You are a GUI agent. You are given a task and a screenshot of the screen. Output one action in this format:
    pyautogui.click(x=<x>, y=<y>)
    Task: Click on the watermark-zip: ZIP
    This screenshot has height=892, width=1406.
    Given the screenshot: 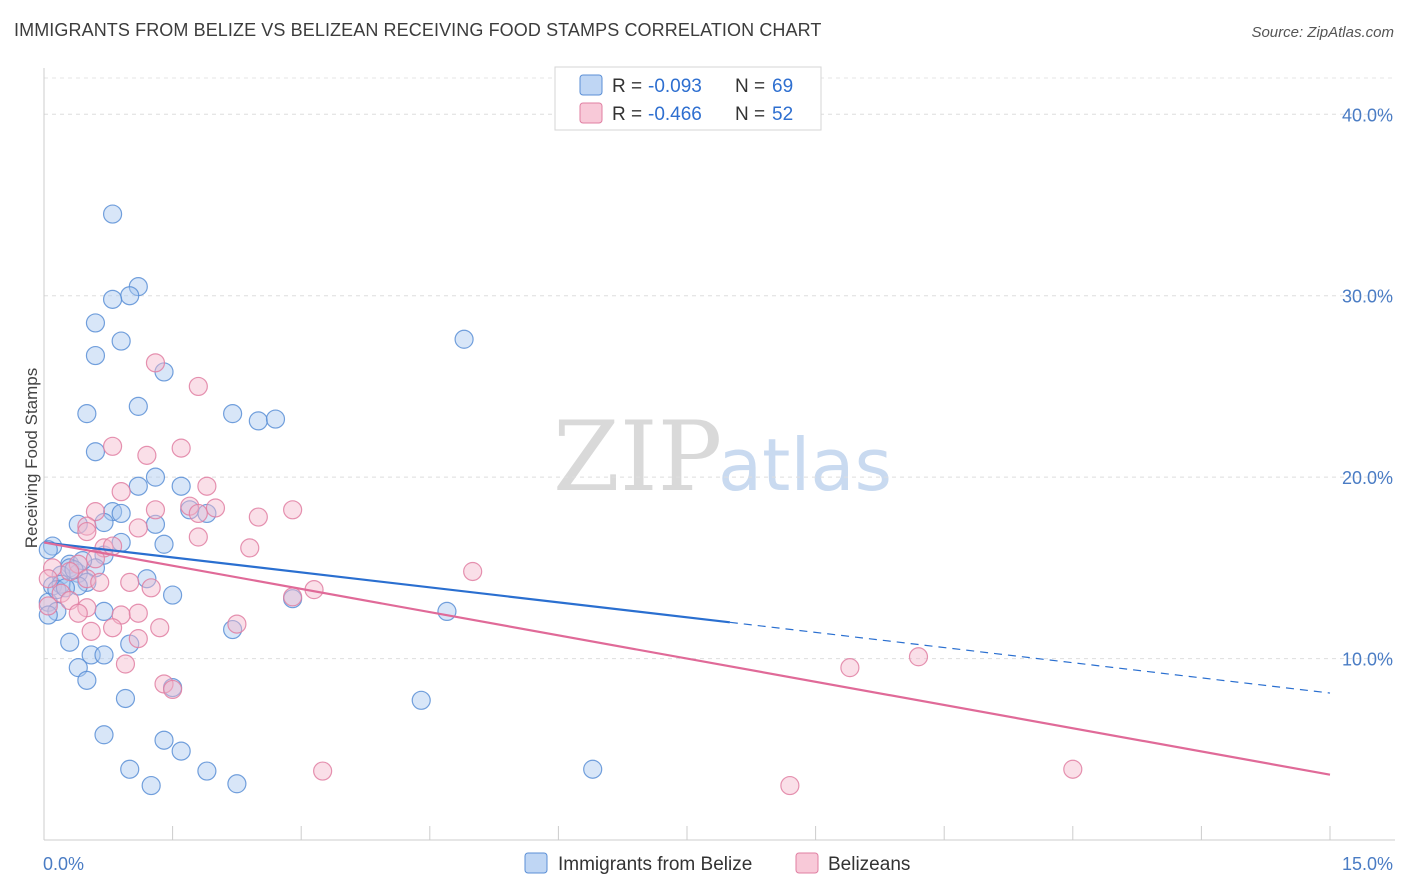 What is the action you would take?
    pyautogui.click(x=637, y=457)
    